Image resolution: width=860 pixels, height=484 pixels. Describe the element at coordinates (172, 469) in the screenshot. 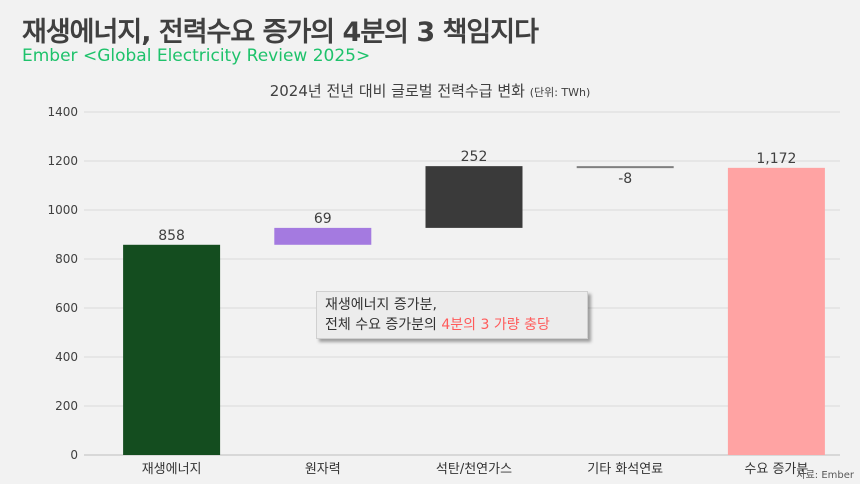

I see `category-label: 재생에너지` at that location.